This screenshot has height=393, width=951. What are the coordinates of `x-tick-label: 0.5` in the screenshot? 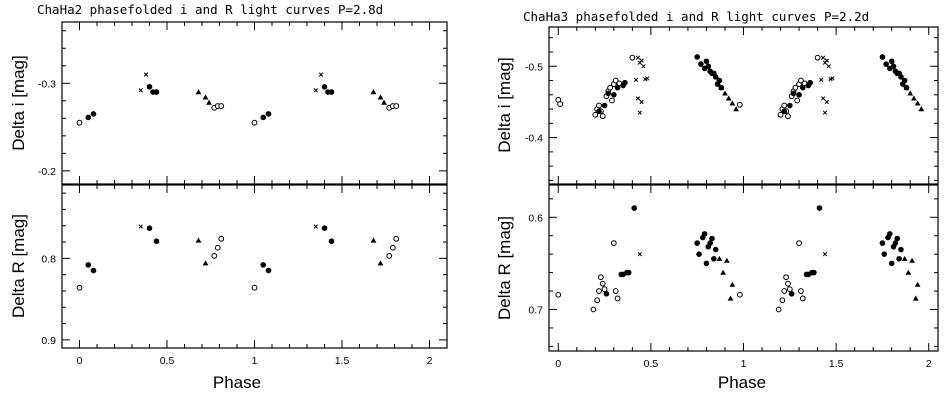 It's located at (167, 361).